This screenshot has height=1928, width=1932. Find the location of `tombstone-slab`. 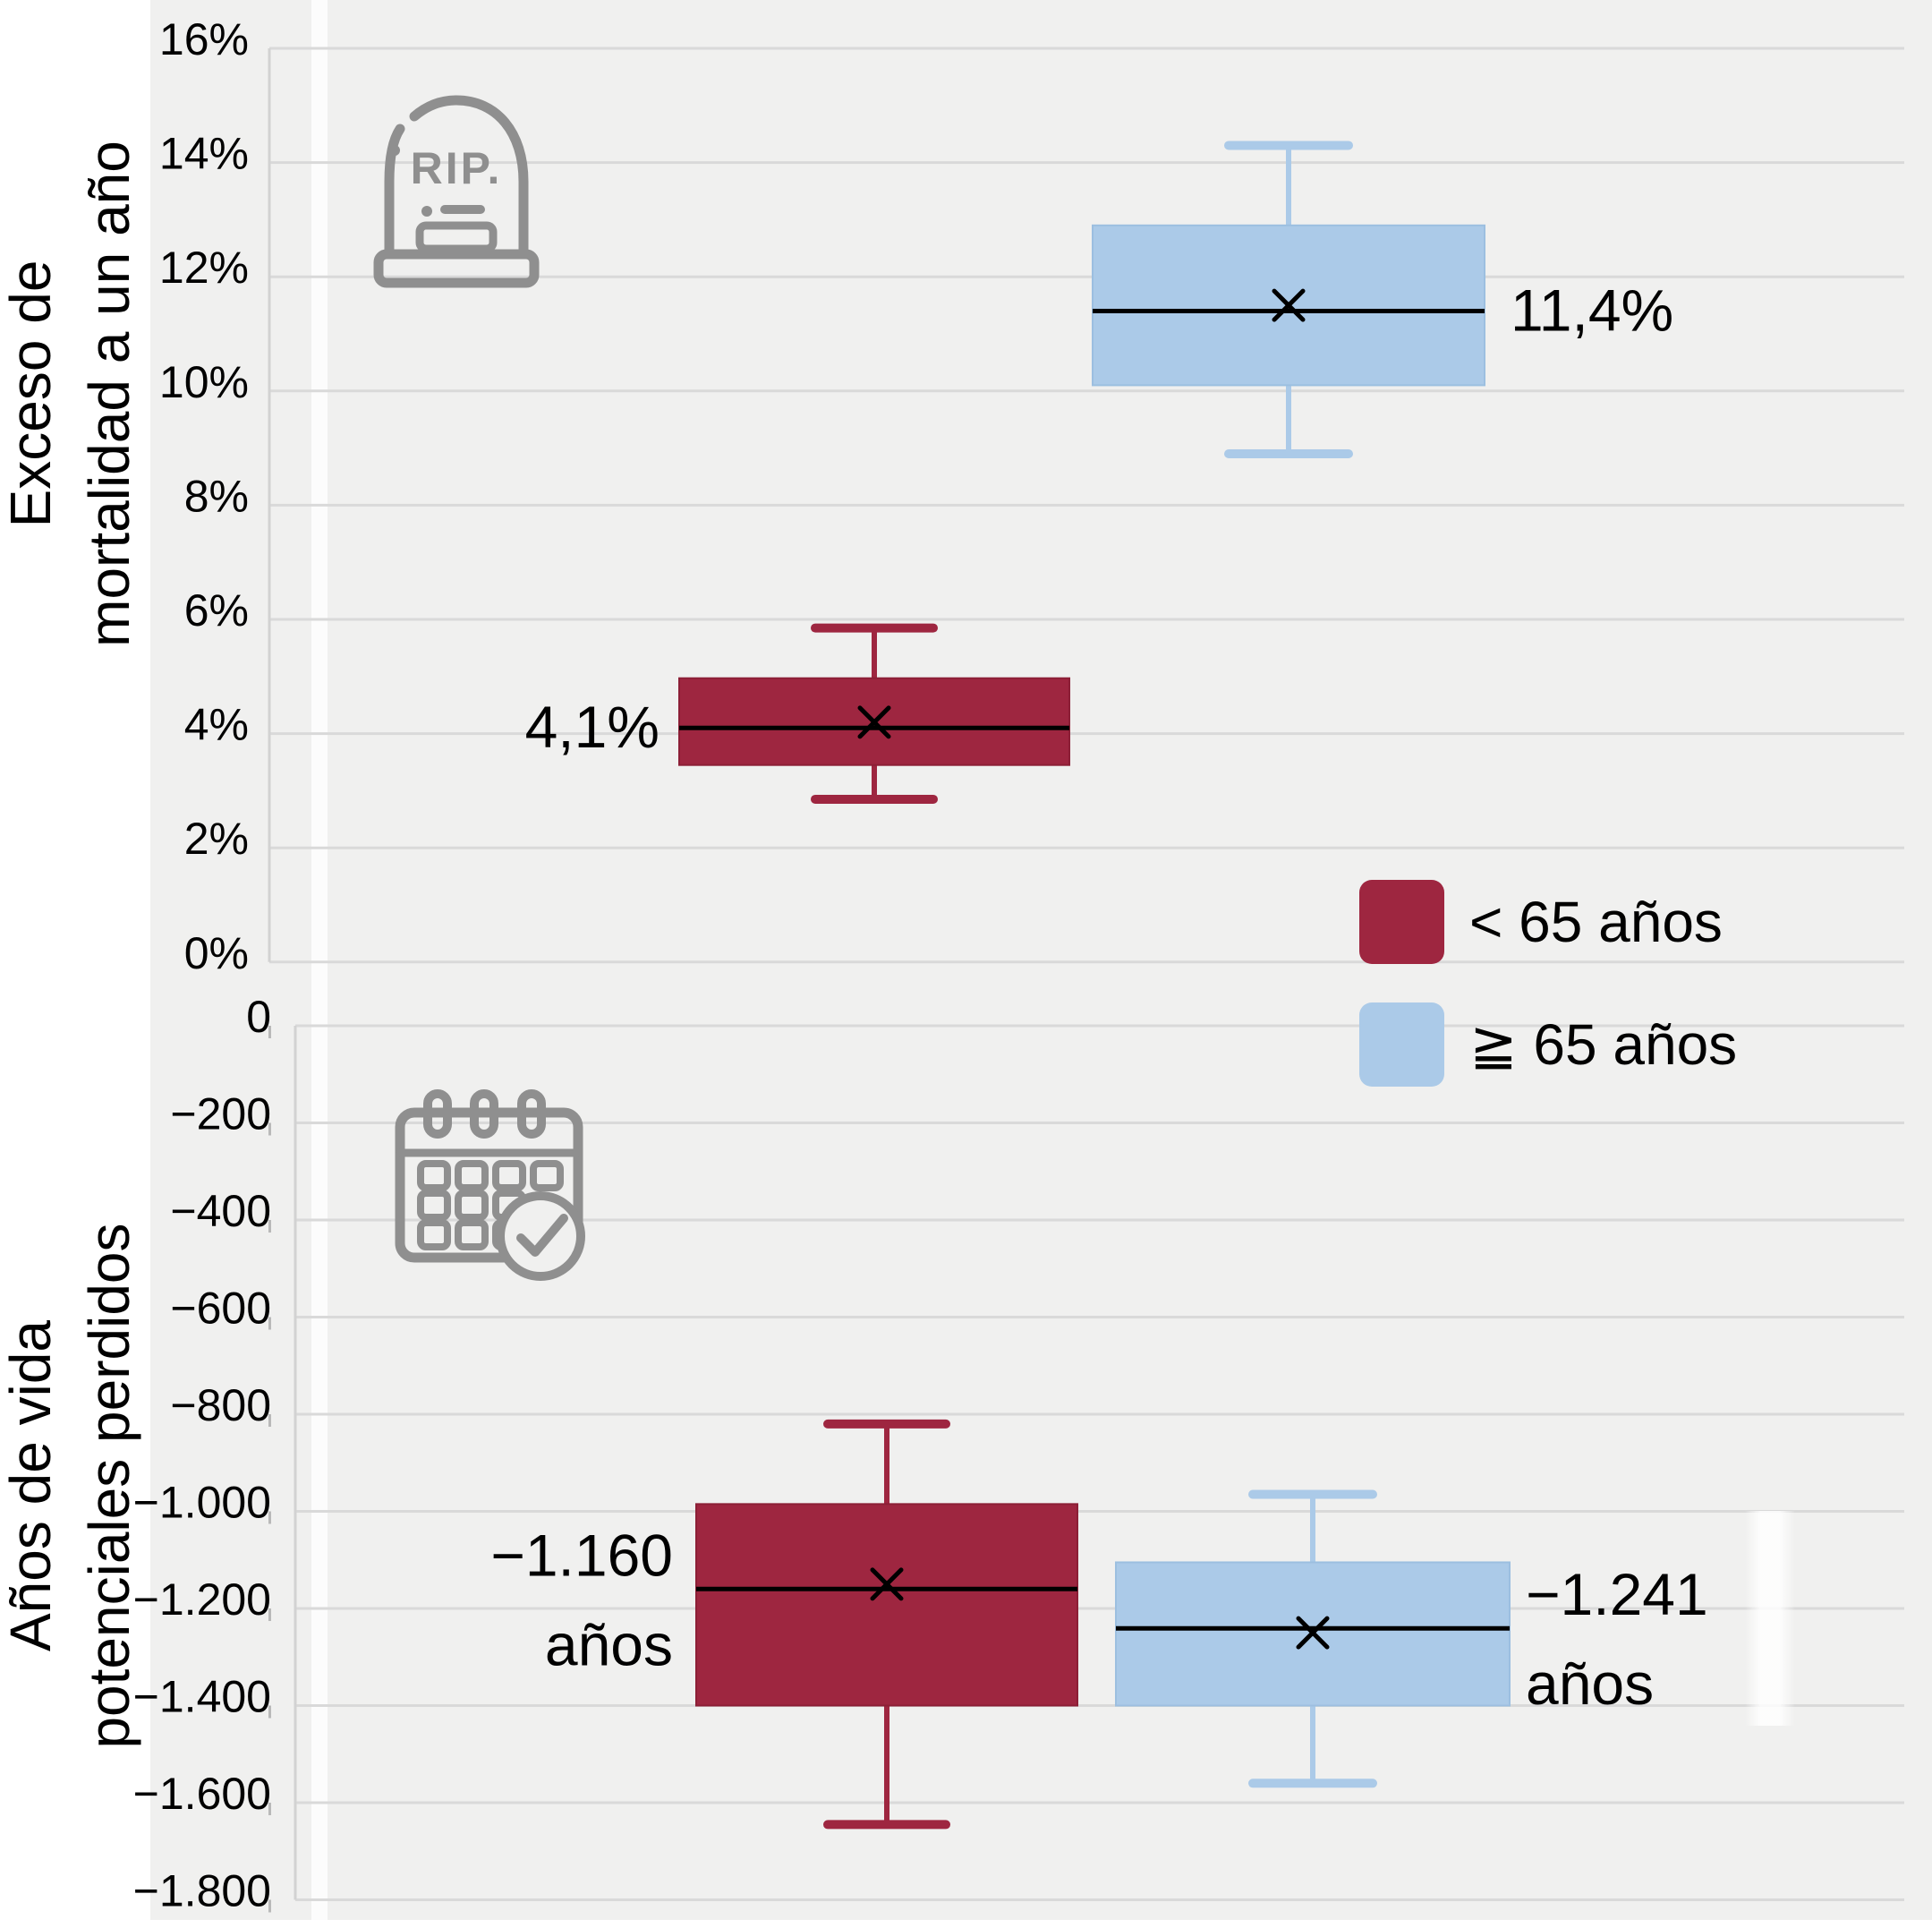

tombstone-slab is located at coordinates (457, 237).